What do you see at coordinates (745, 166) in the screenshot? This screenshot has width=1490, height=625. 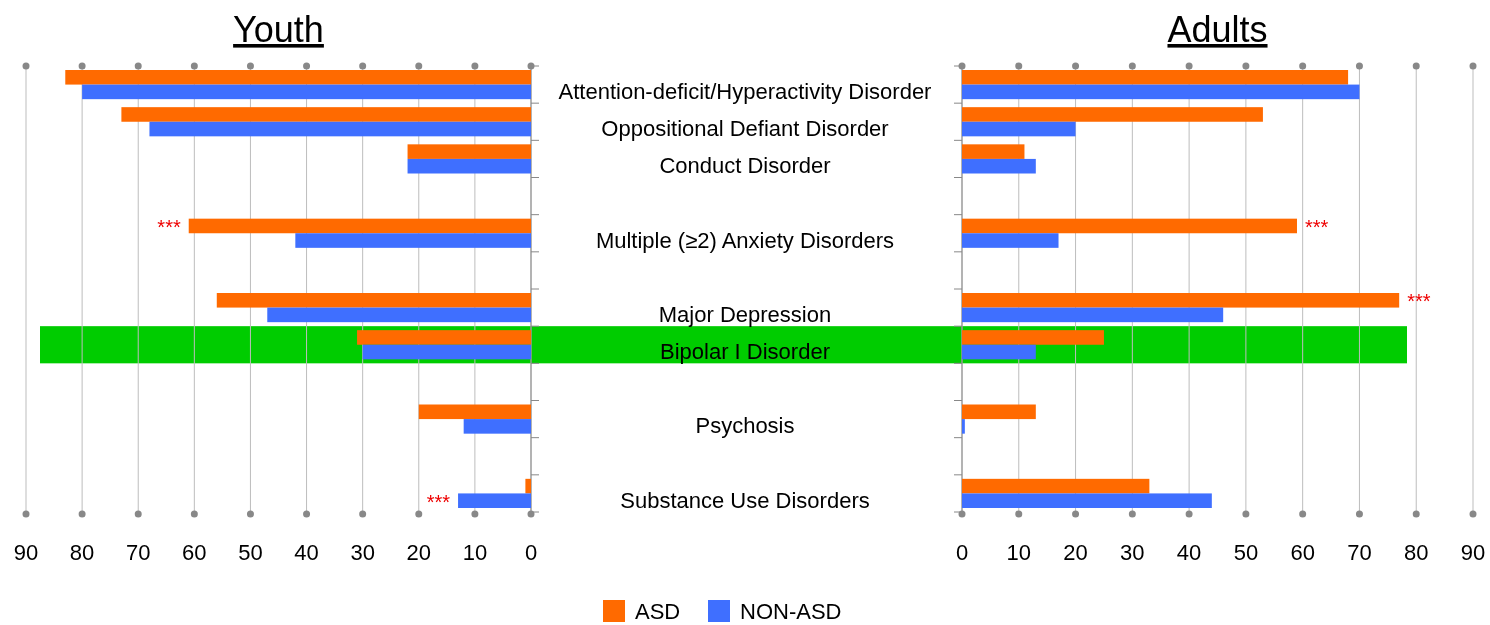 I see `y-tick-label: Conduct Disorder` at bounding box center [745, 166].